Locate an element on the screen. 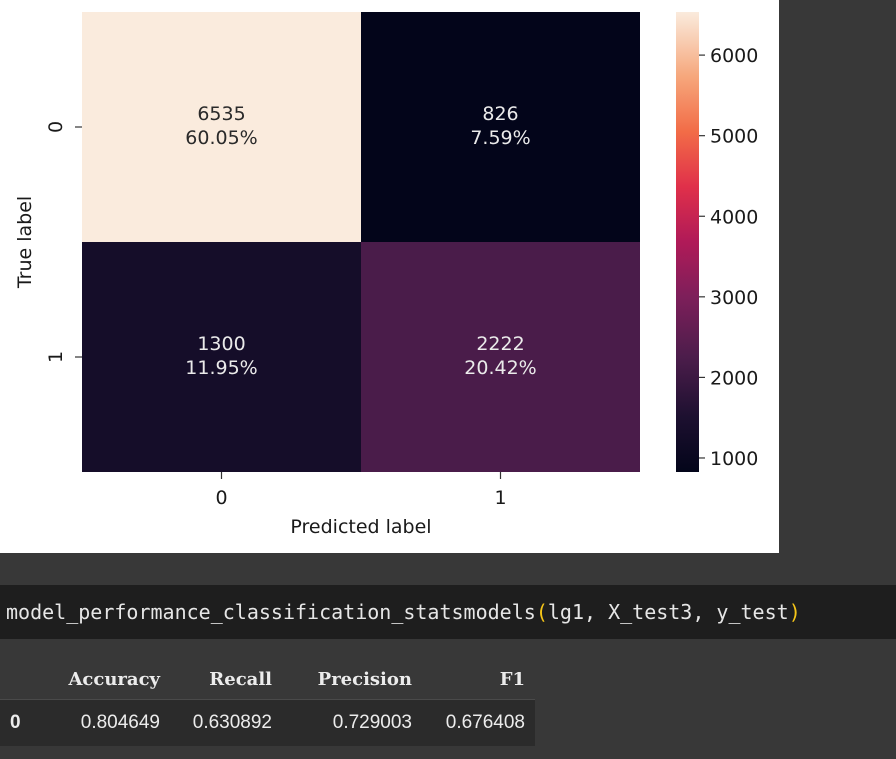  colorbar-tick-label: 3000 is located at coordinates (734, 298).